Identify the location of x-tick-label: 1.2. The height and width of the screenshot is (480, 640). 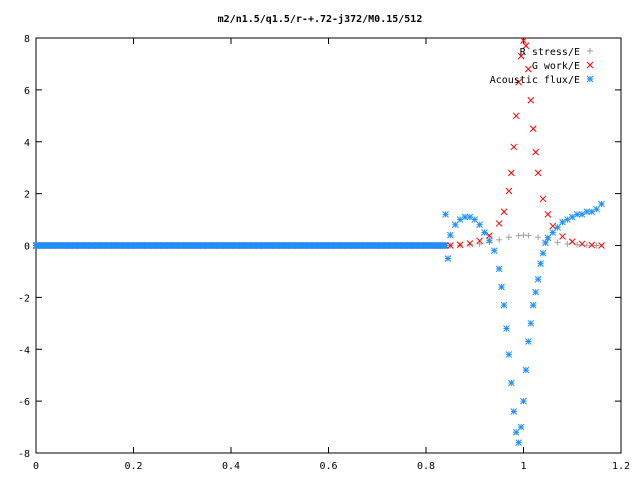
(621, 466).